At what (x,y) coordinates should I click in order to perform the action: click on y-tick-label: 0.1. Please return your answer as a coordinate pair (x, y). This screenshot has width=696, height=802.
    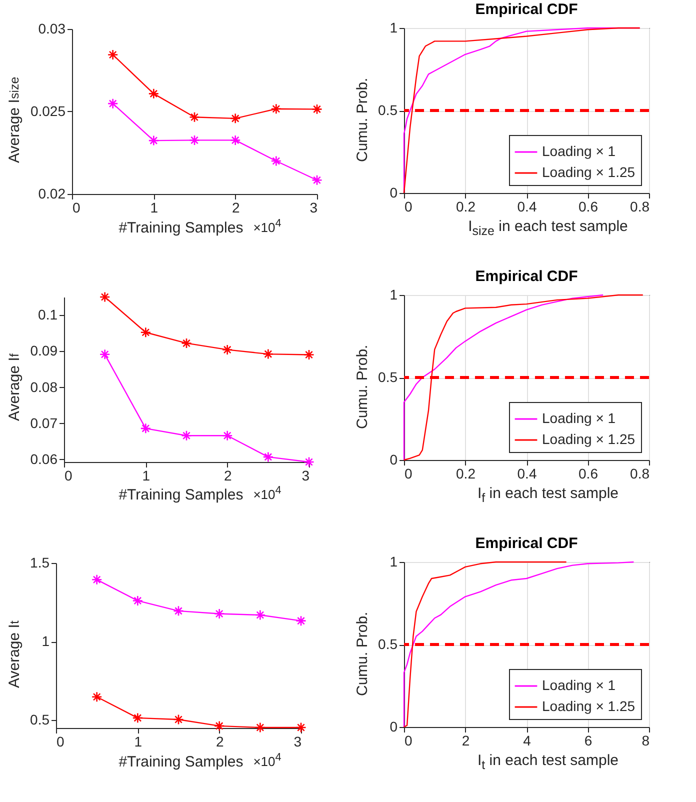
    Looking at the image, I should click on (48, 314).